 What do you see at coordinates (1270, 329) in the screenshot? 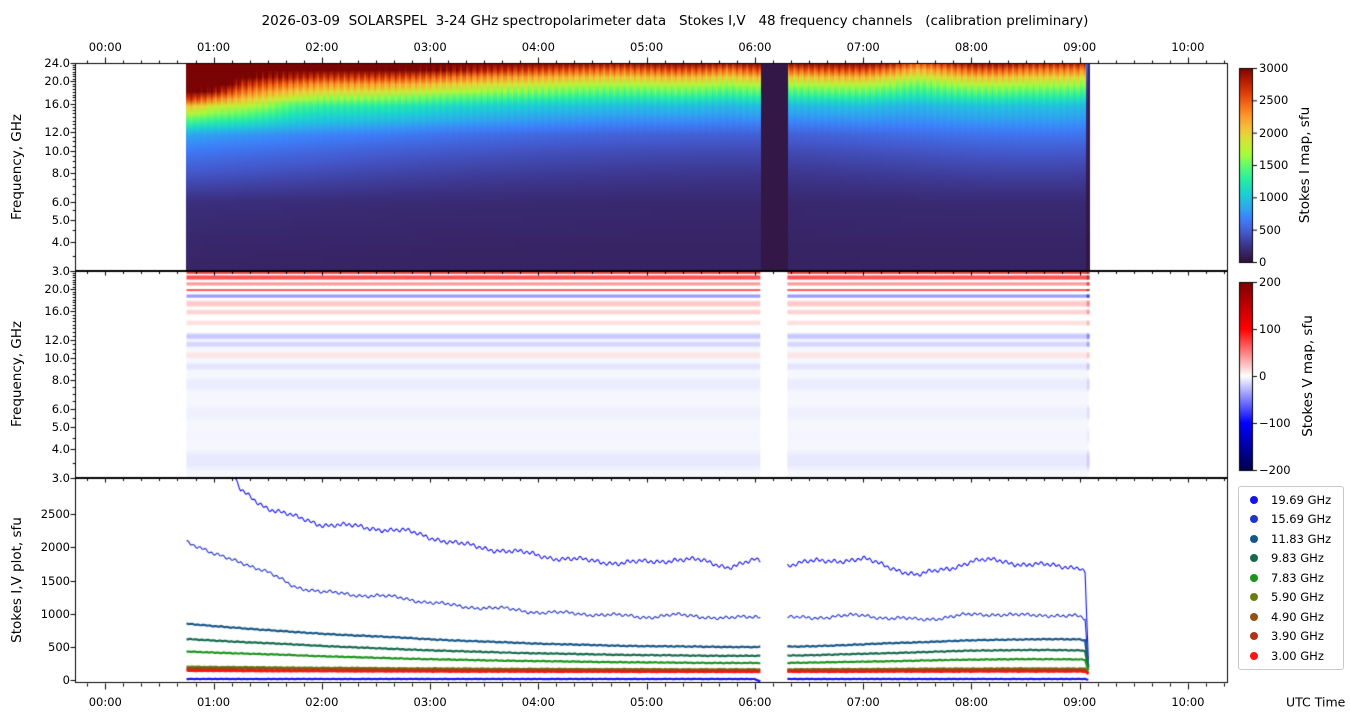
I see `colorbar-v-tick-label: 100` at bounding box center [1270, 329].